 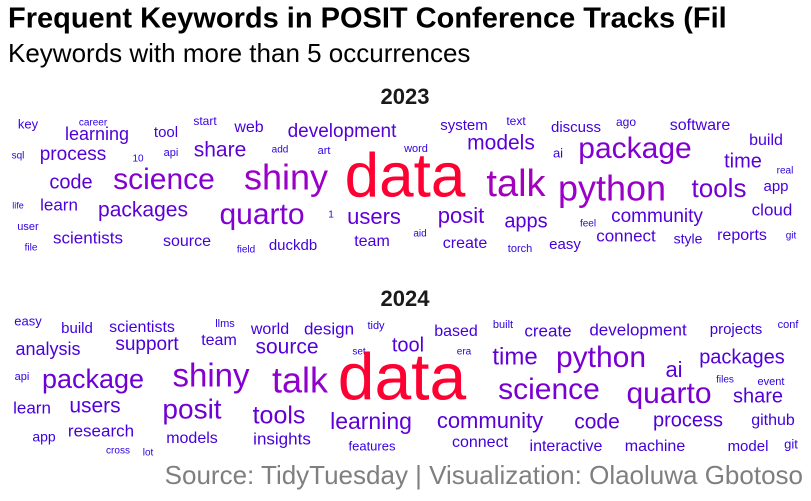 I want to click on word: 10, so click(x=138, y=159).